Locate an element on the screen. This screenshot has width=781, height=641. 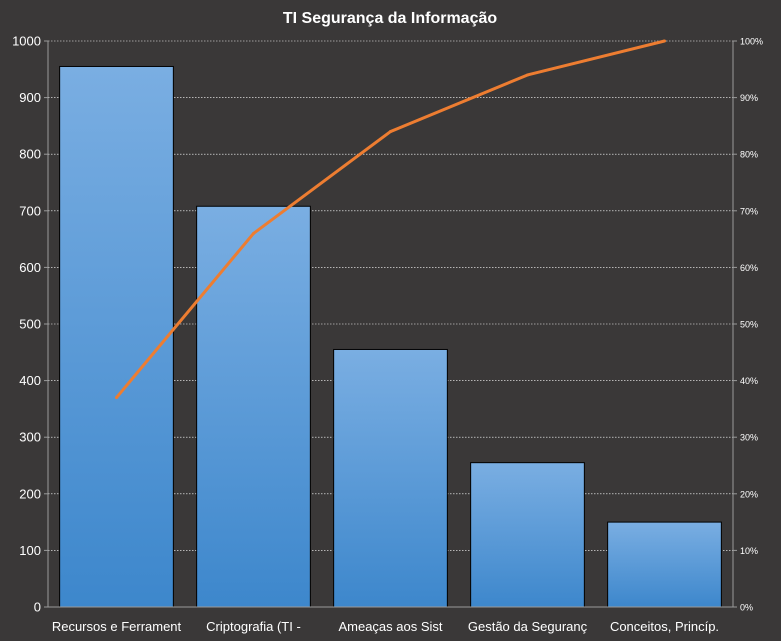
y2-tick-label: 60% is located at coordinates (749, 268).